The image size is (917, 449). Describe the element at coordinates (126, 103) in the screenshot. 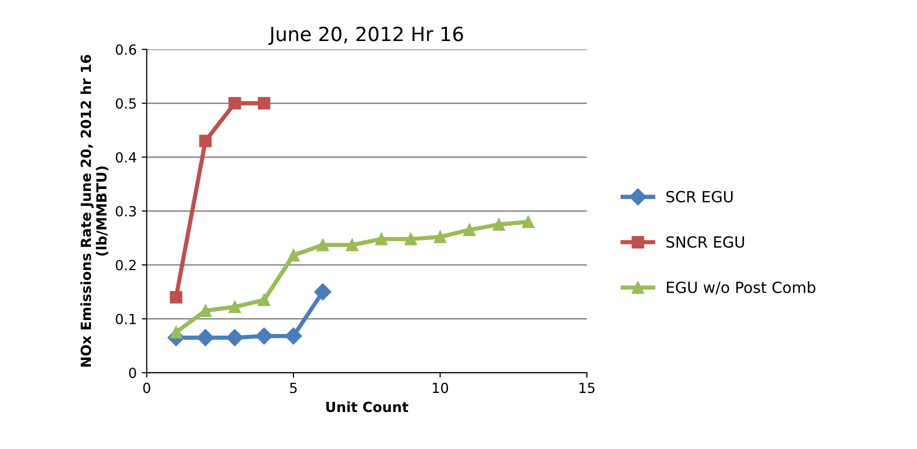

I see `y-tick-label: 0.5` at that location.